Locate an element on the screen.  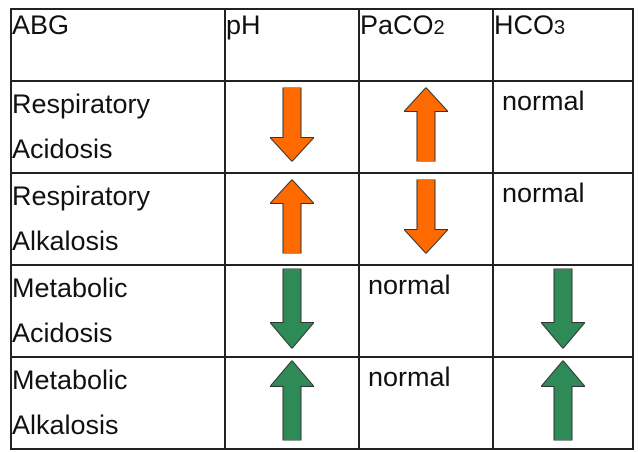
header-paco2: PaCO2 is located at coordinates (426, 45).